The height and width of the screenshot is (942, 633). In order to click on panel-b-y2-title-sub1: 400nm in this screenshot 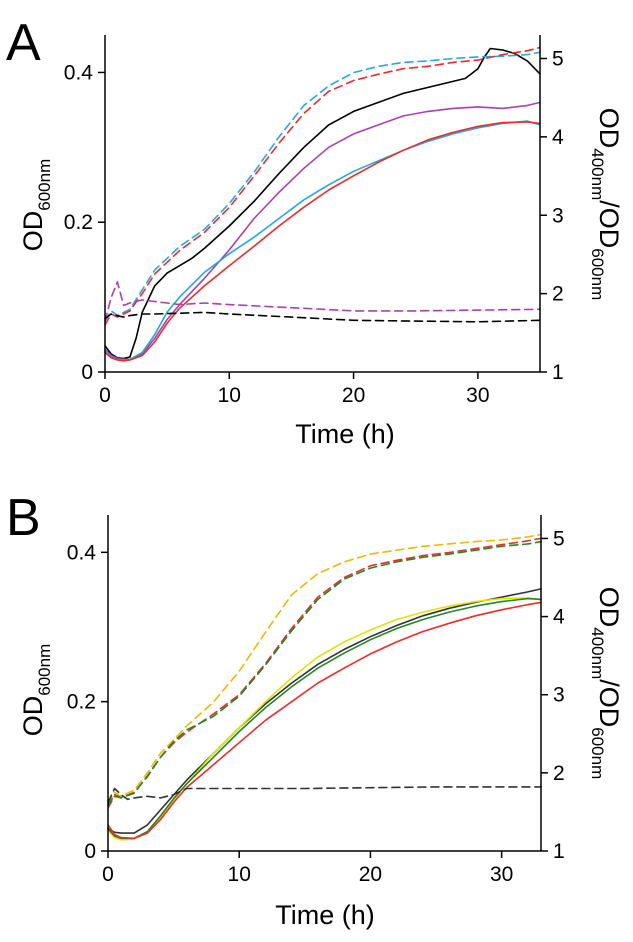, I will do `click(597, 653)`.